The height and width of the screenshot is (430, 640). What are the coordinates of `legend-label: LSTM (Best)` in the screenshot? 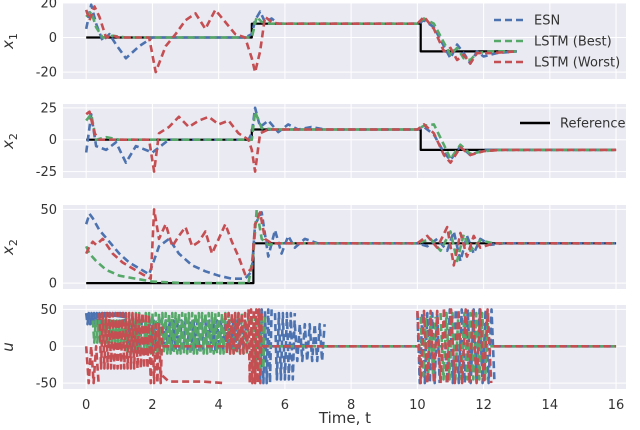 It's located at (573, 42).